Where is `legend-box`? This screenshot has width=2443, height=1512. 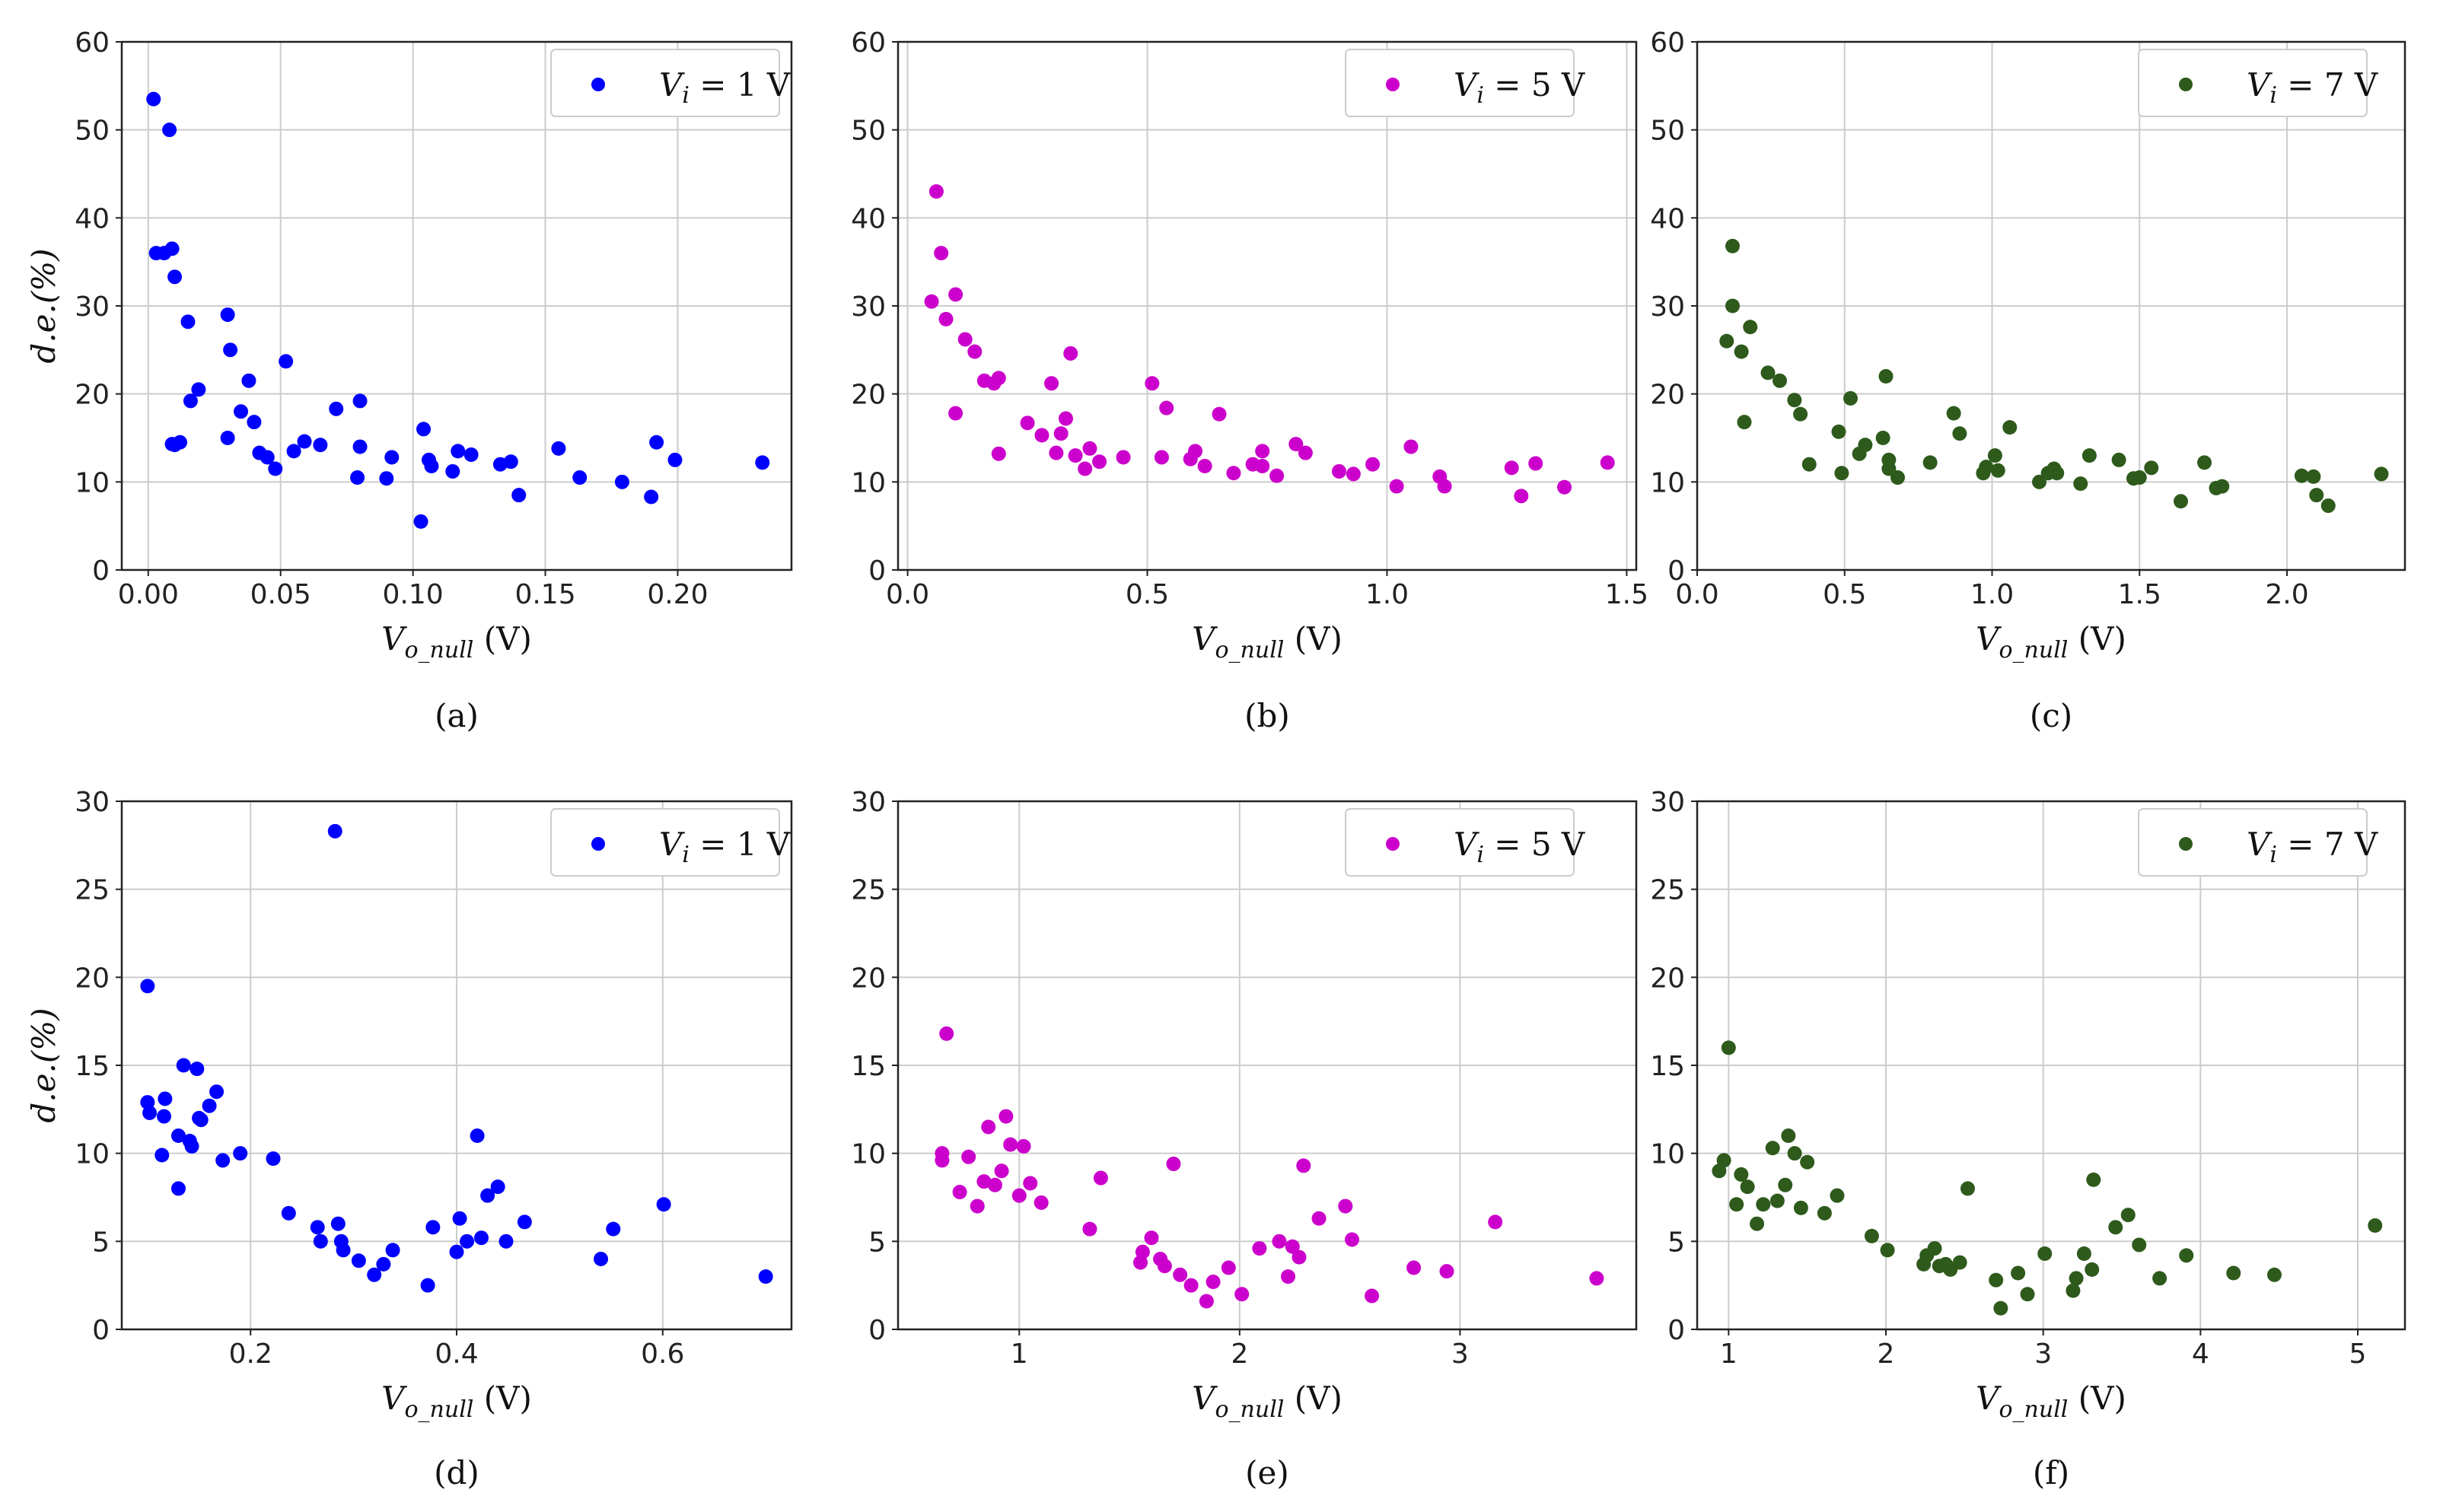
legend-box is located at coordinates (2253, 842).